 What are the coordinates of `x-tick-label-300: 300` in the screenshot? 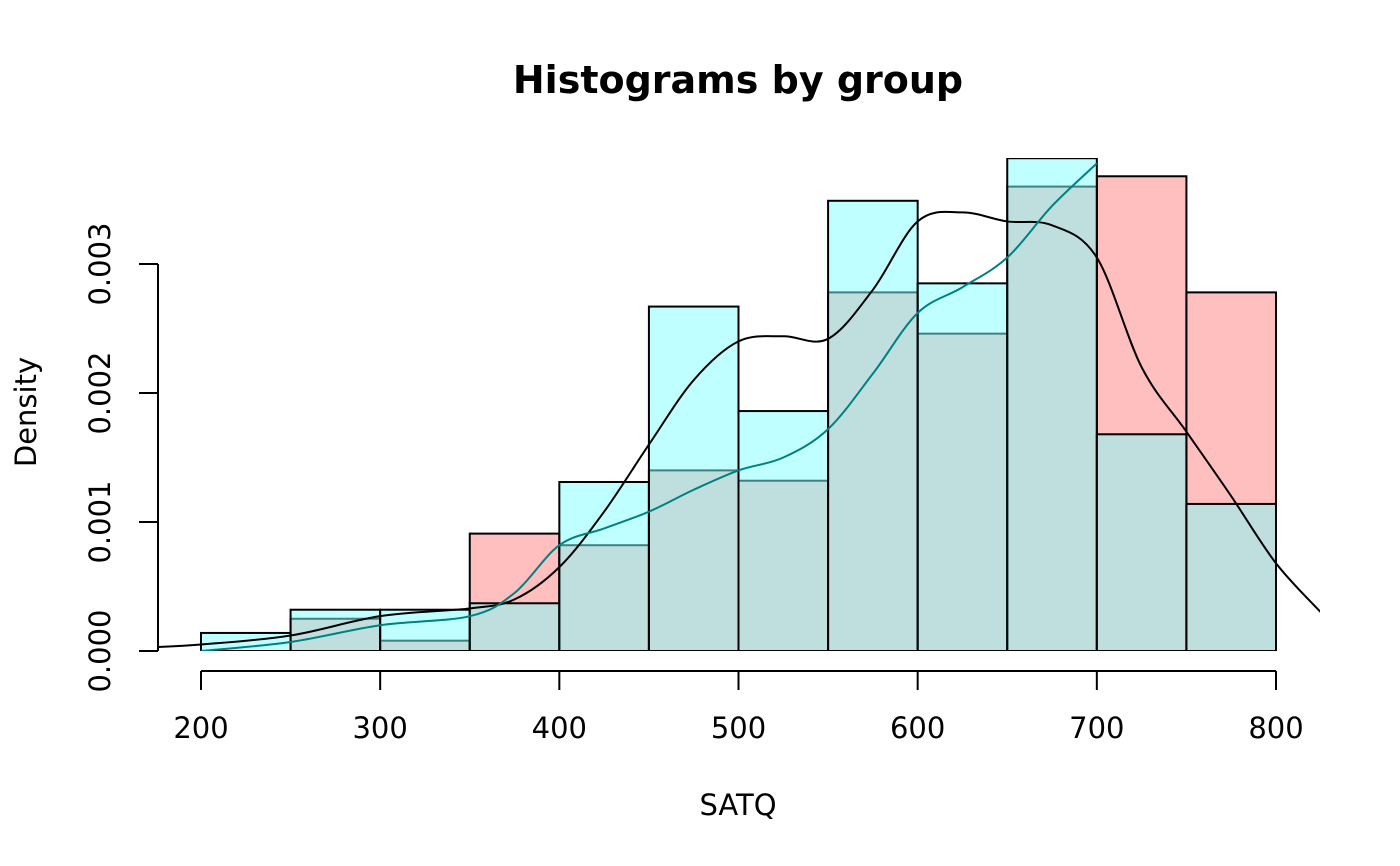 It's located at (379, 728).